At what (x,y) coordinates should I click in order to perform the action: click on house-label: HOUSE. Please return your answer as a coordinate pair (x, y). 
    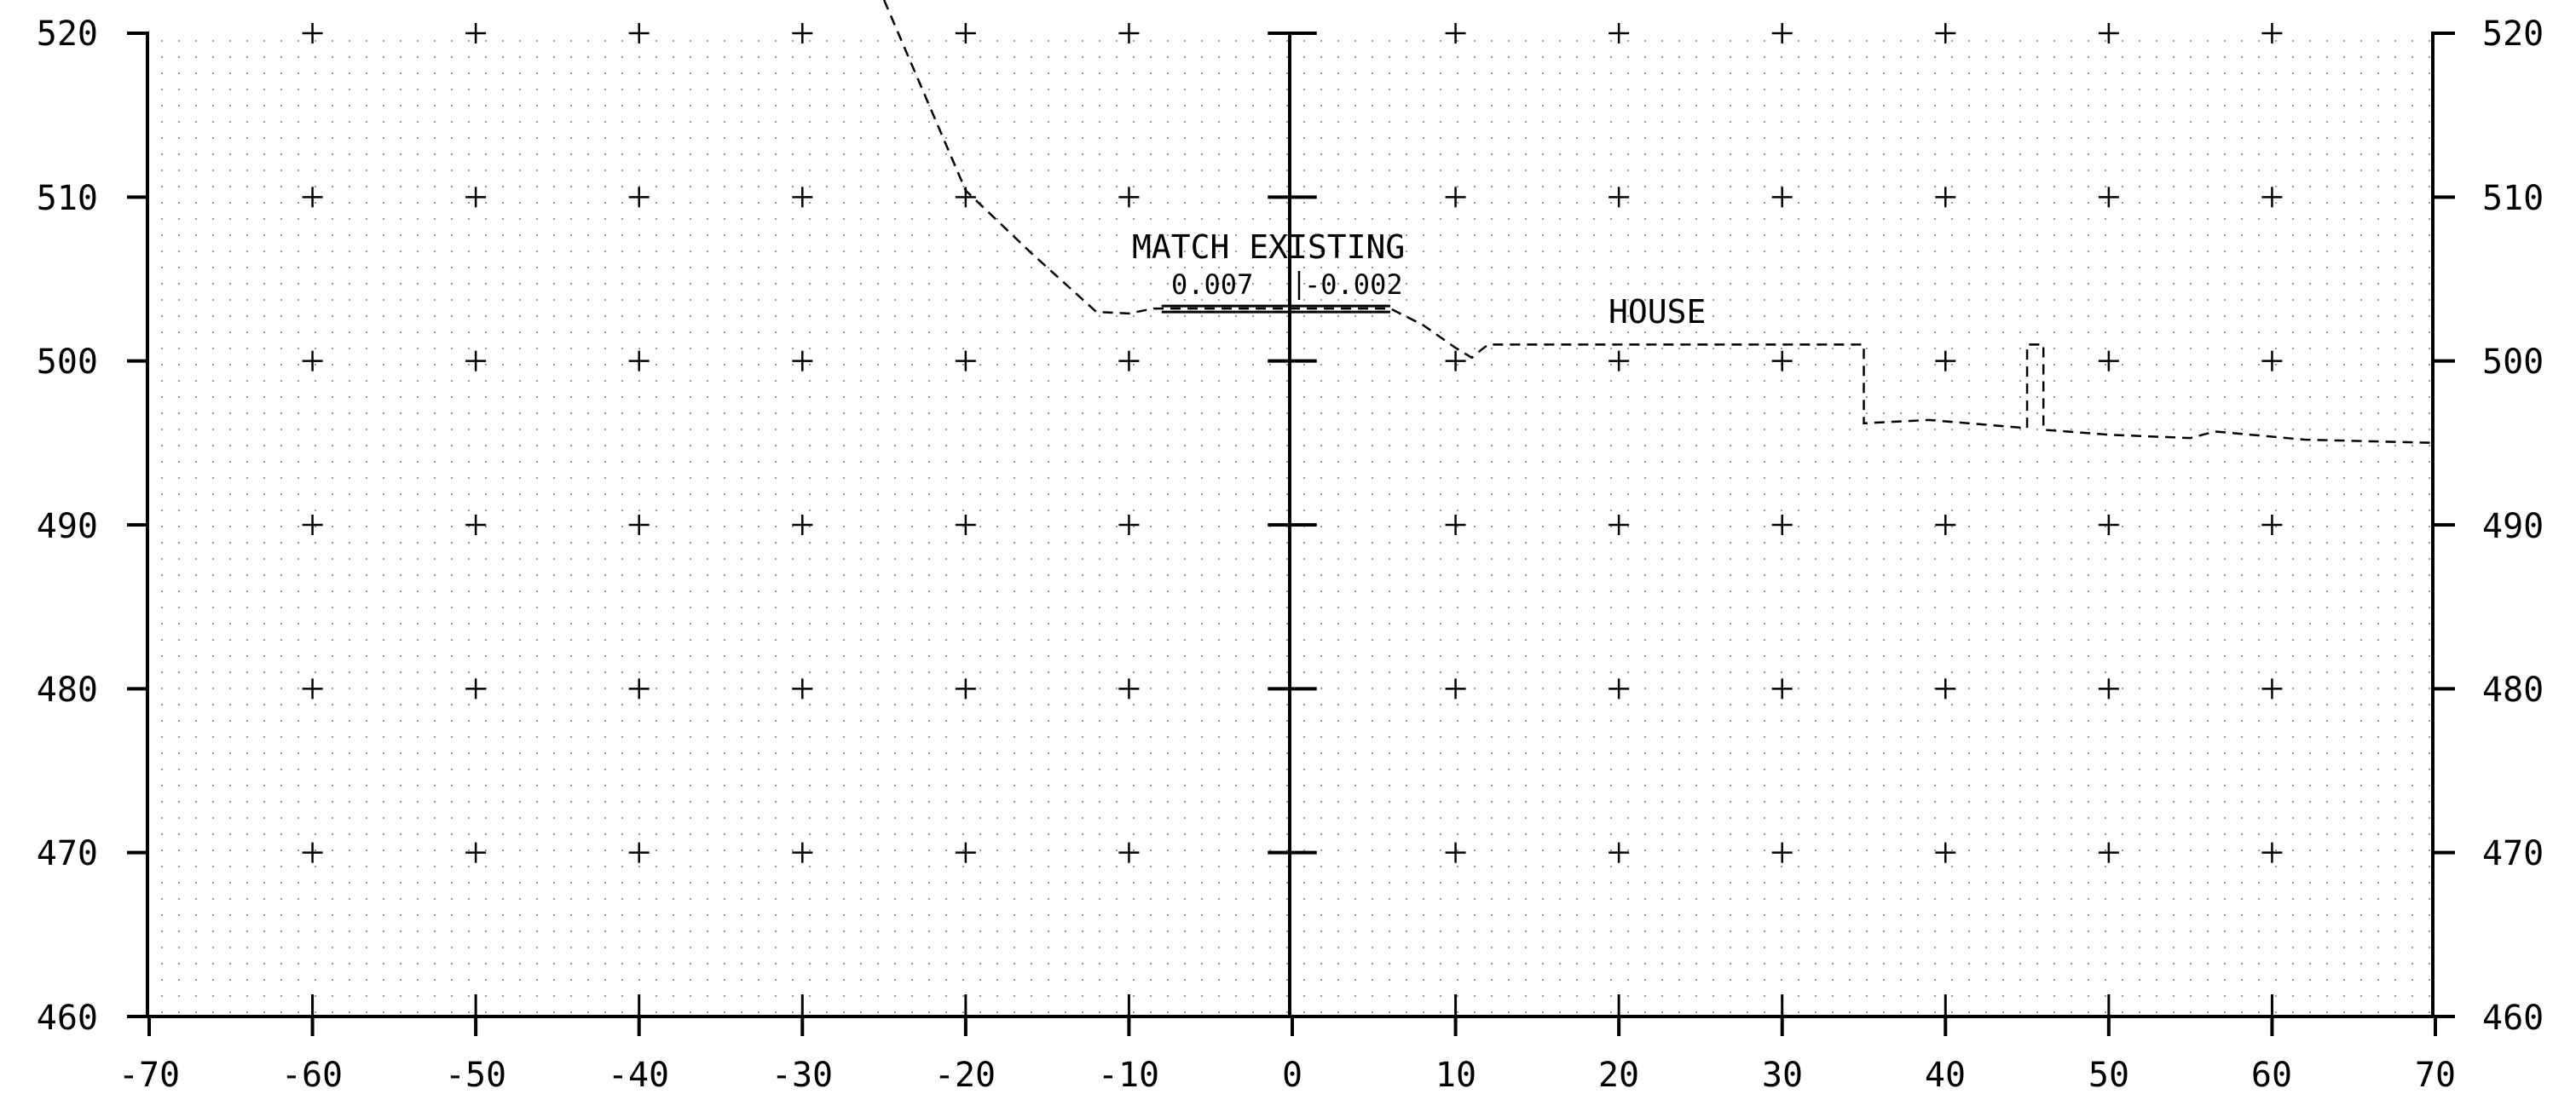
    Looking at the image, I should click on (1657, 312).